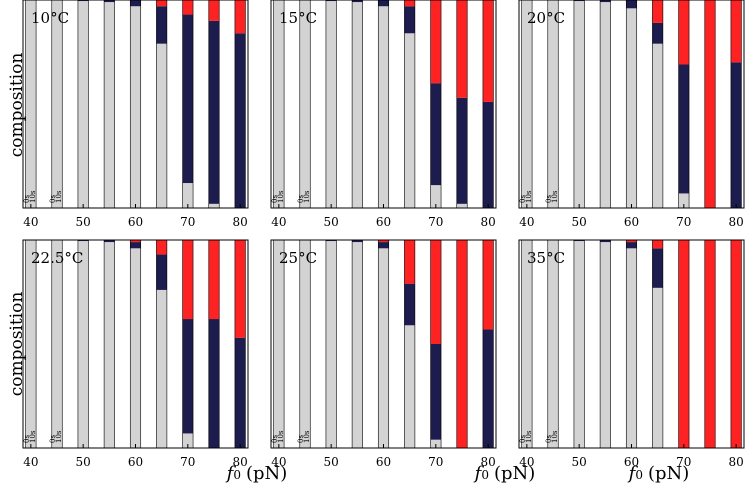 This screenshot has height=492, width=747. What do you see at coordinates (135, 462) in the screenshot?
I see `x-tick-label: 60` at bounding box center [135, 462].